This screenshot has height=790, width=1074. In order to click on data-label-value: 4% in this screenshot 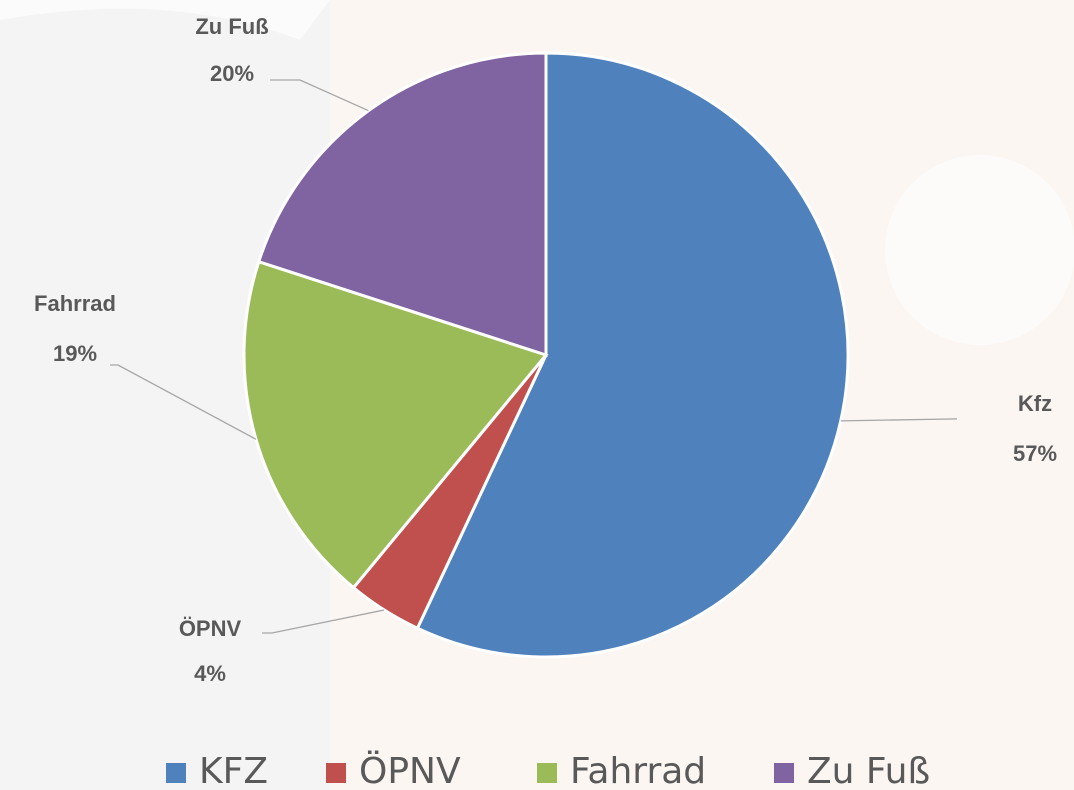, I will do `click(210, 673)`.